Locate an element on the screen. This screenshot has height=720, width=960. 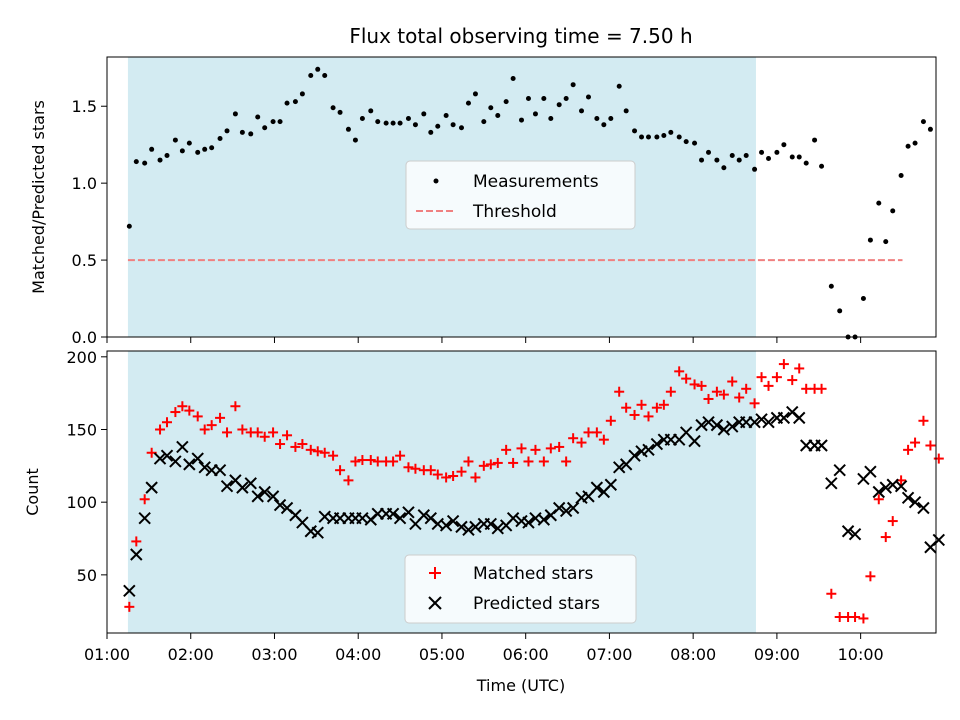
x-tick-label: 06:00 is located at coordinates (526, 654).